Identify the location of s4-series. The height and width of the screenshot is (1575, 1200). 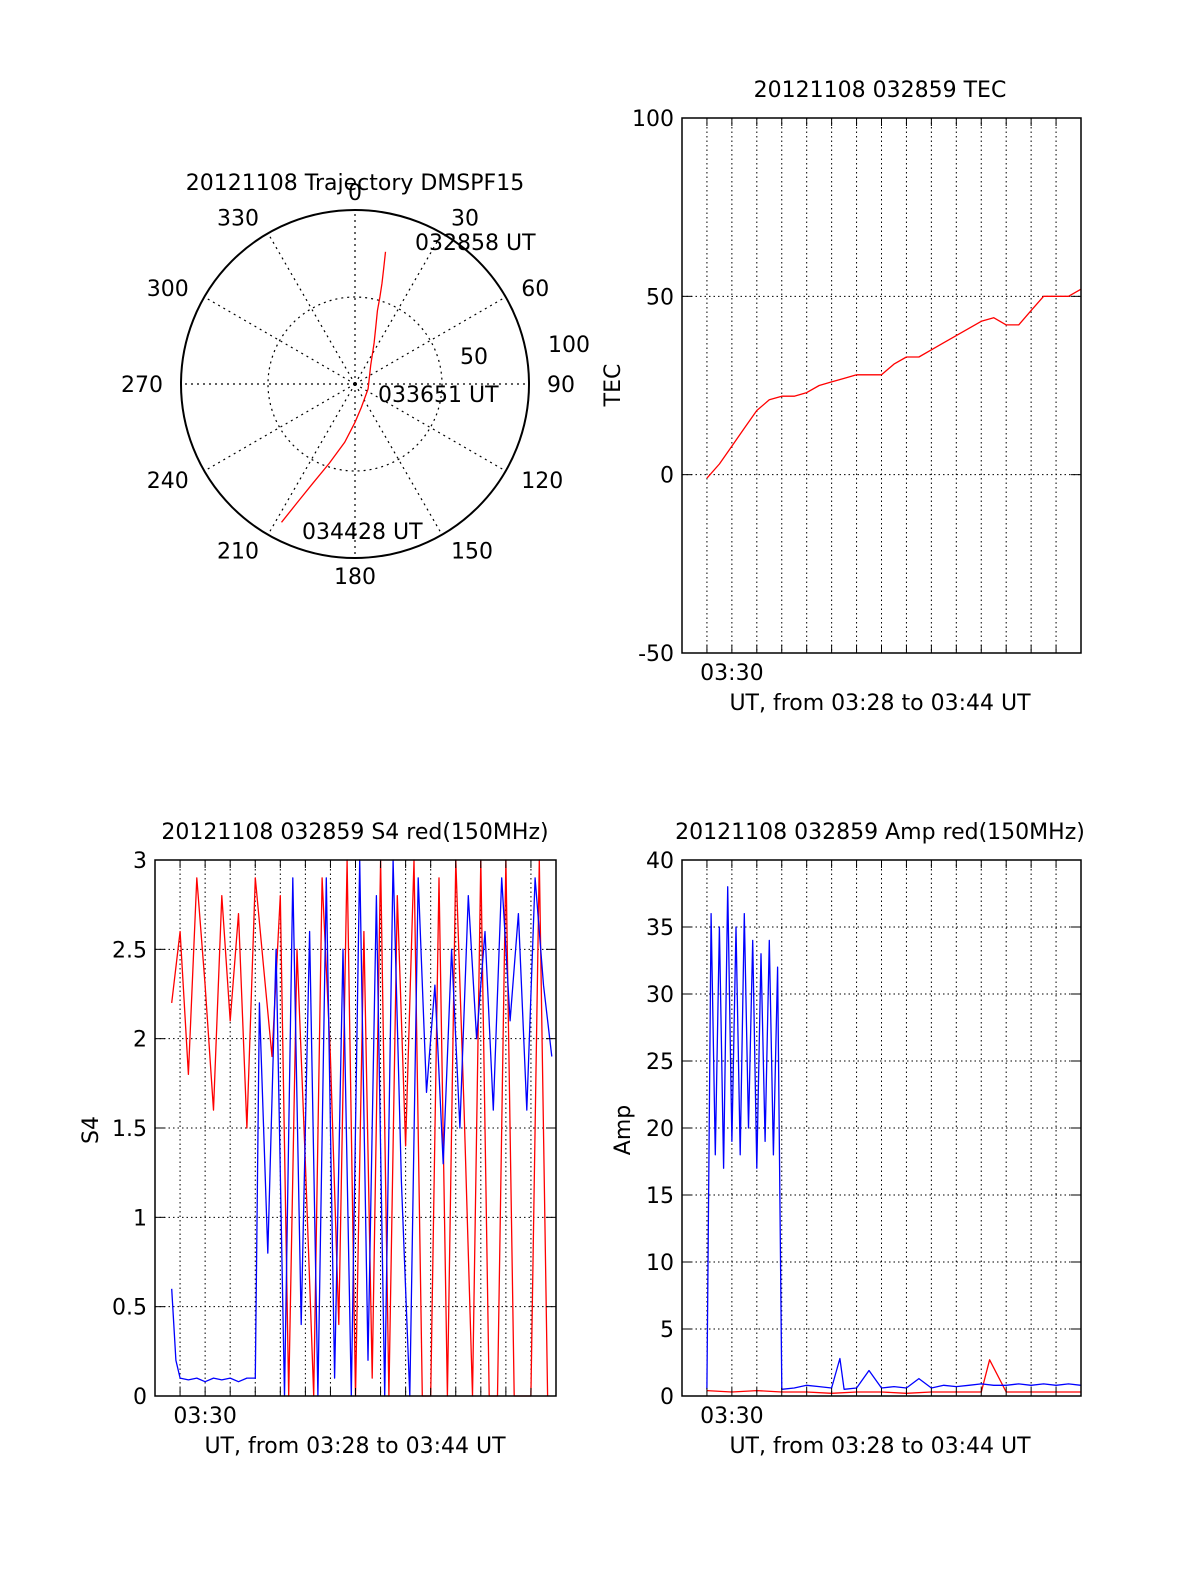
(362, 1128).